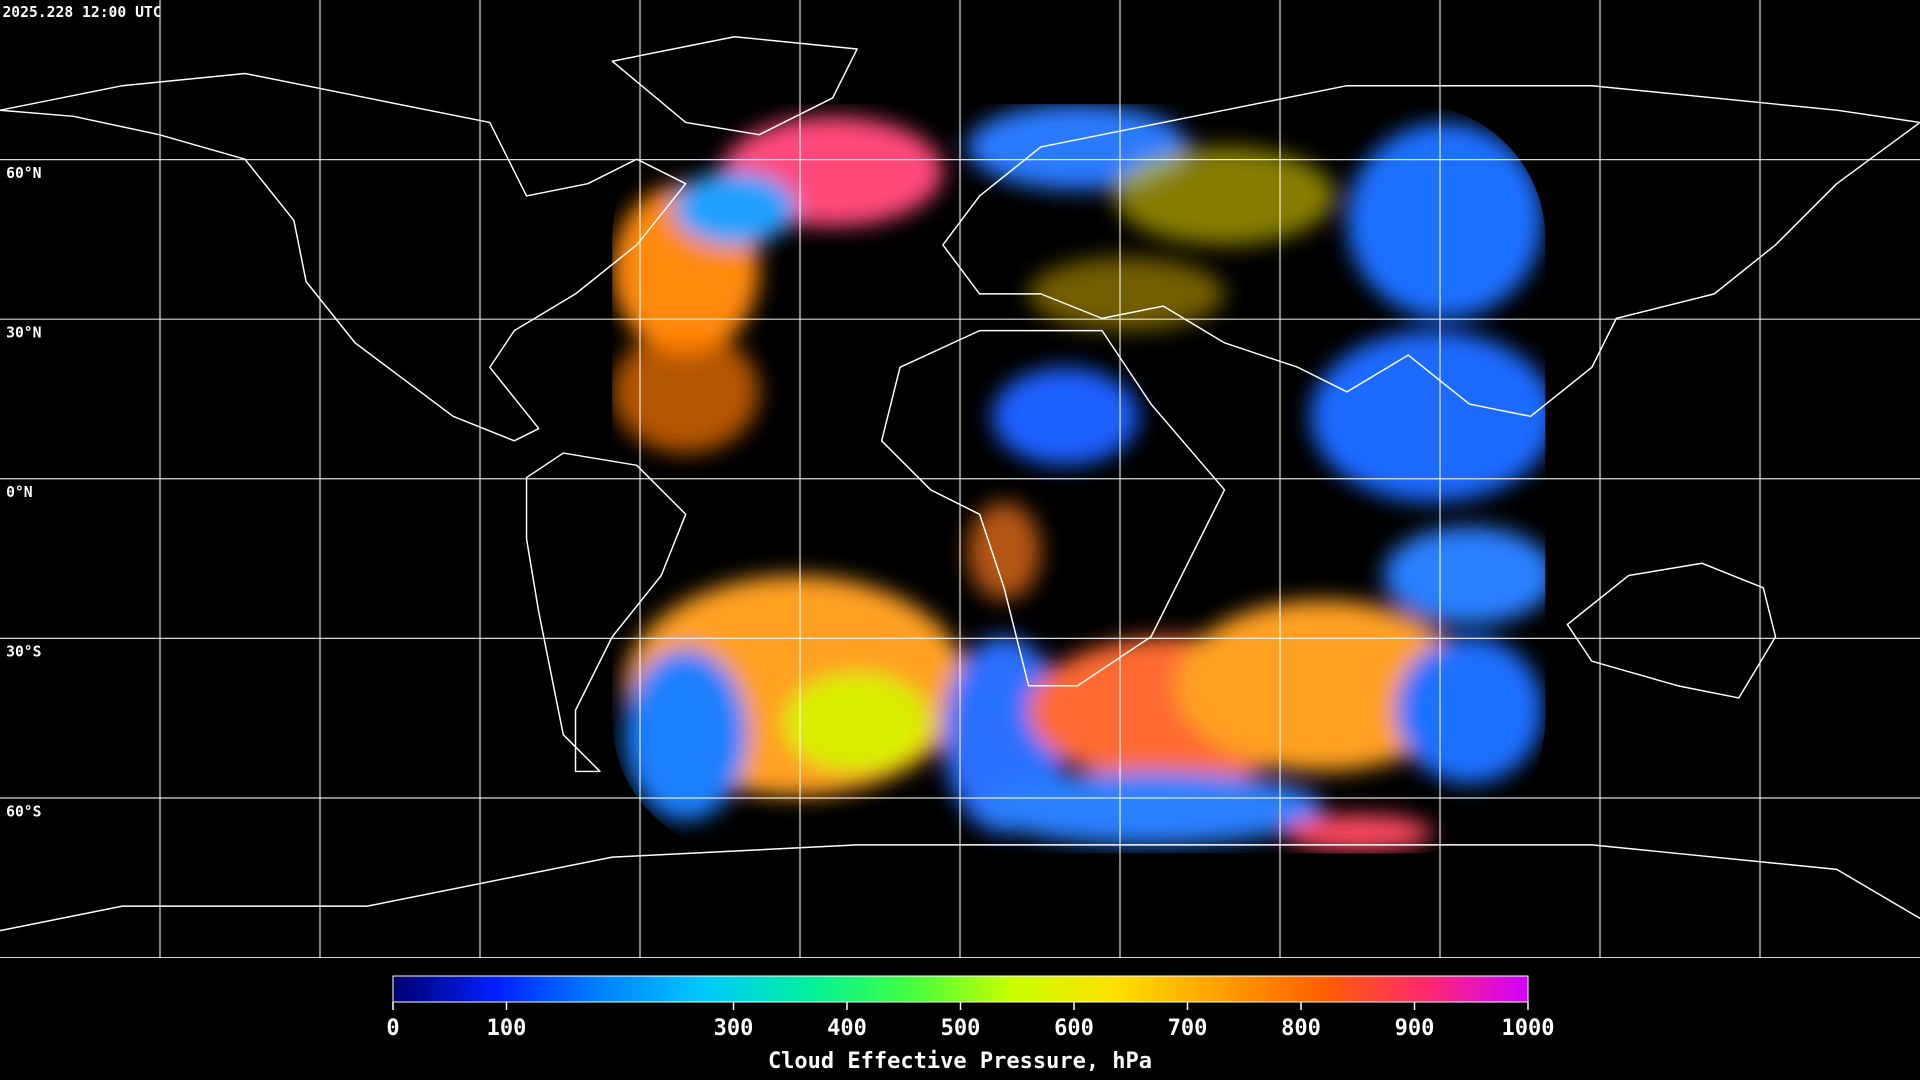 This screenshot has height=1080, width=1920. Describe the element at coordinates (960, 1061) in the screenshot. I see `colorbar-title: Cloud Effective Pressure, hPa` at that location.